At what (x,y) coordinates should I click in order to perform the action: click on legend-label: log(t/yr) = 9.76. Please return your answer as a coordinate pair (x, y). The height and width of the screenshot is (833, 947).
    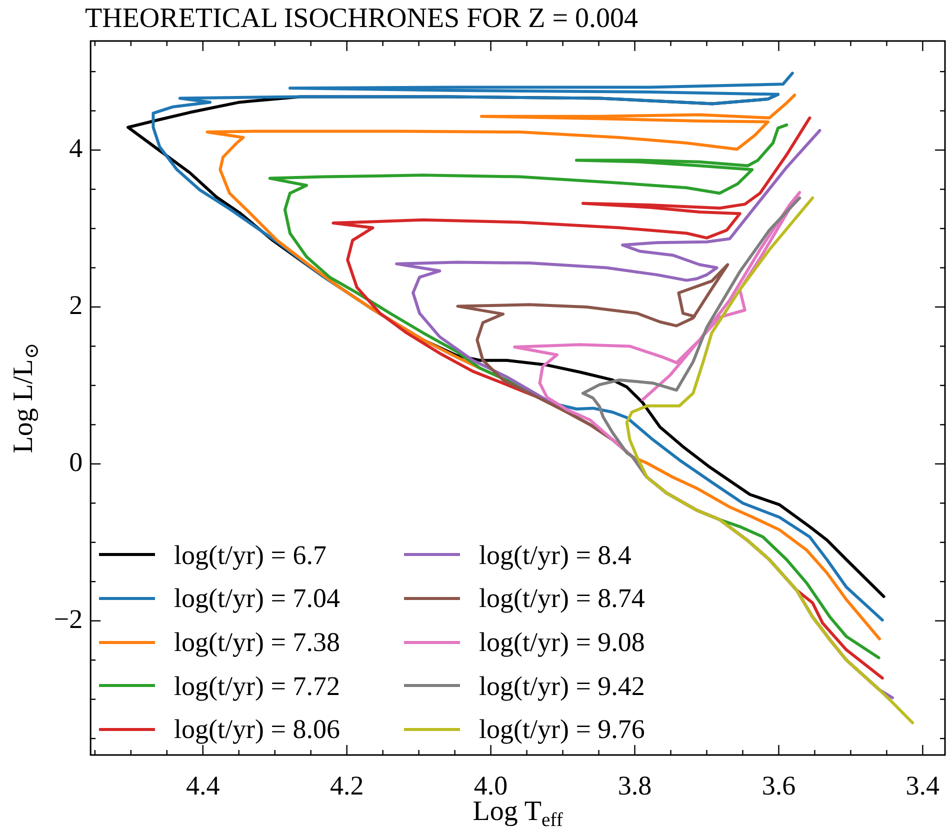
    Looking at the image, I should click on (561, 729).